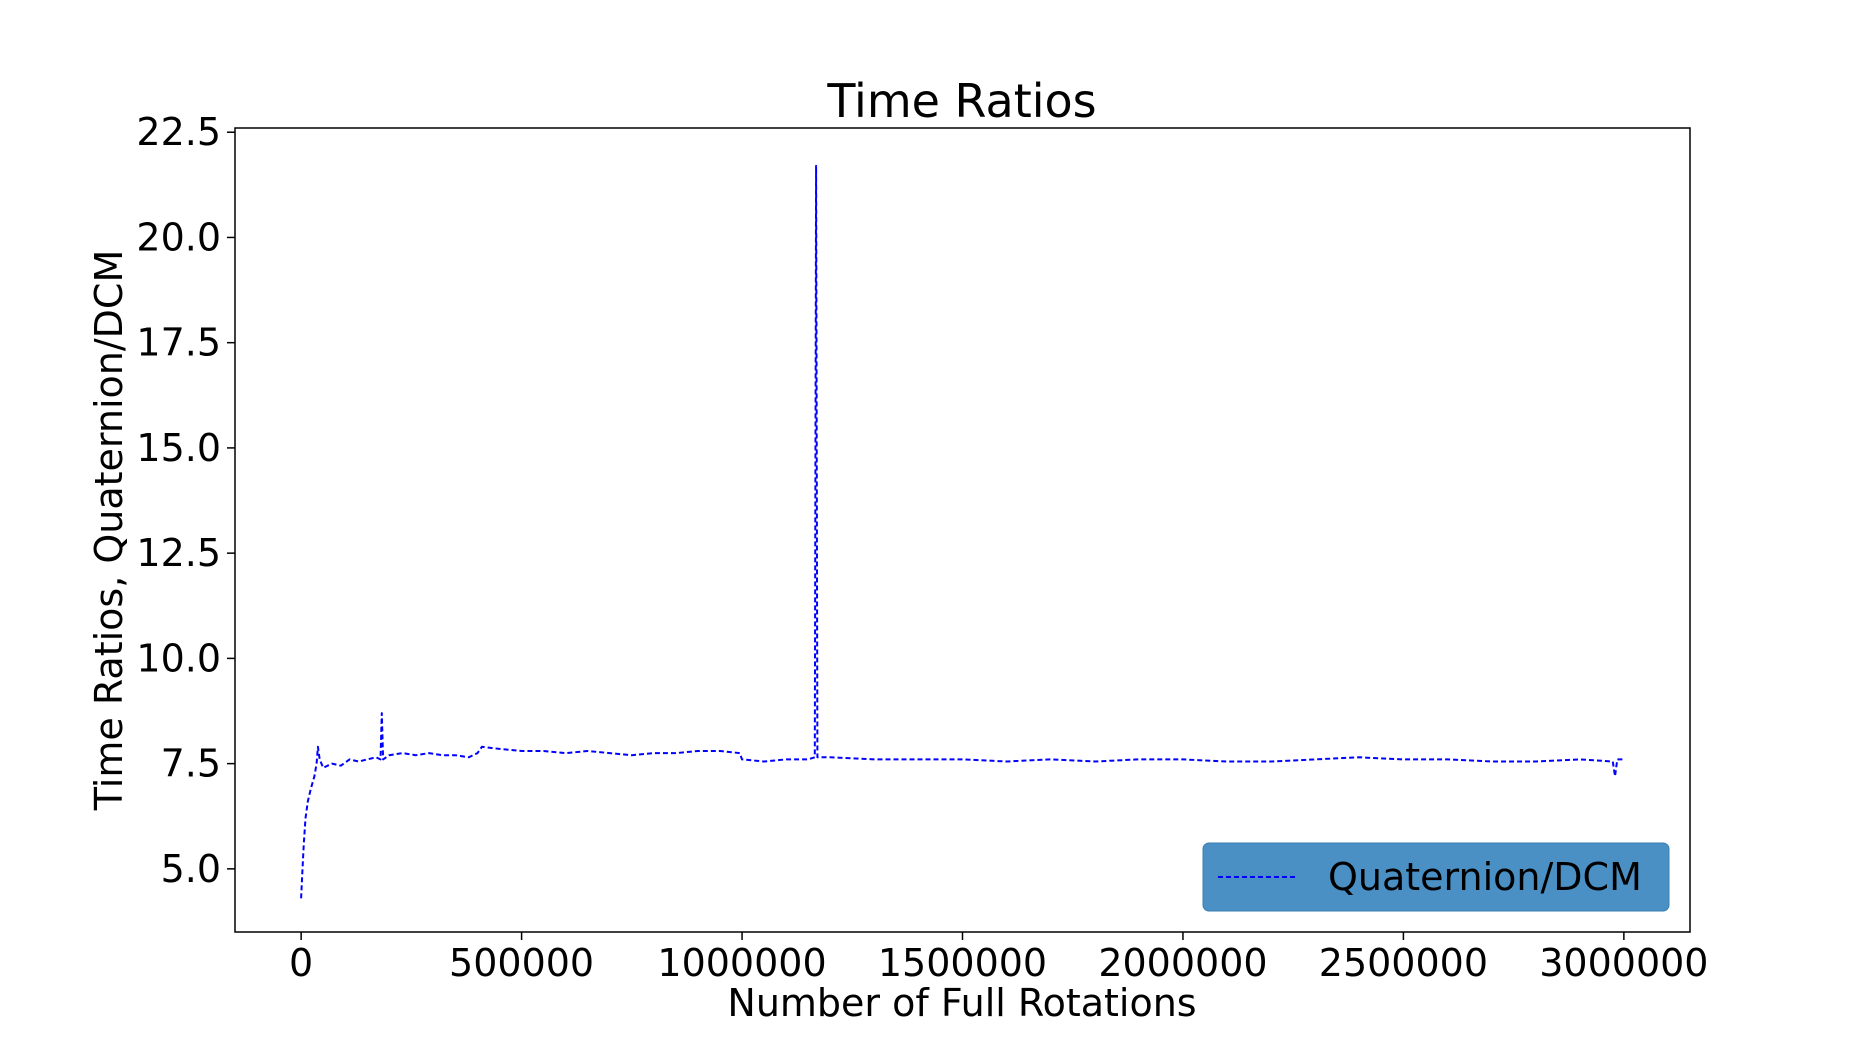  I want to click on legend-box, so click(1436, 877).